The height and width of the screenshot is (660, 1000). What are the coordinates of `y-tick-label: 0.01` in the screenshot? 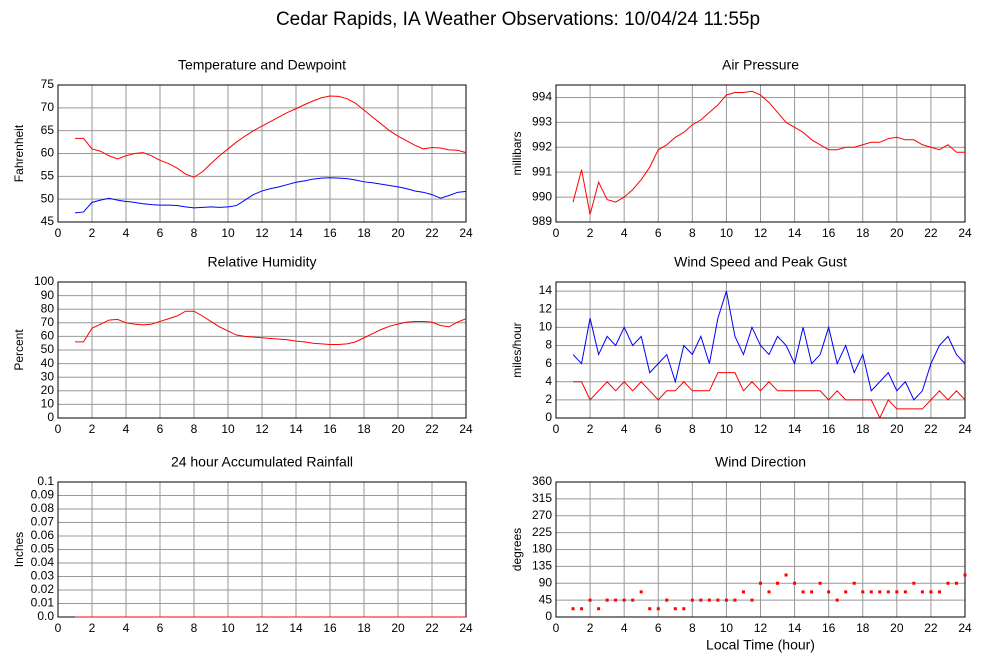 It's located at (43, 603).